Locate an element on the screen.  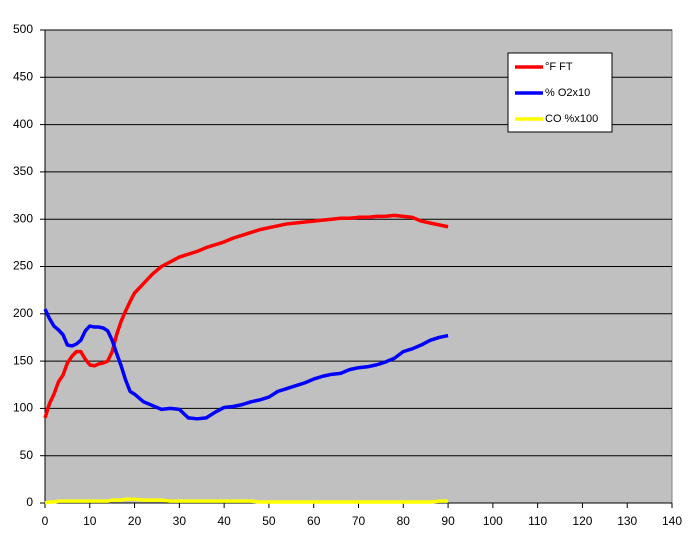
x-tick-label: 40 is located at coordinates (224, 521).